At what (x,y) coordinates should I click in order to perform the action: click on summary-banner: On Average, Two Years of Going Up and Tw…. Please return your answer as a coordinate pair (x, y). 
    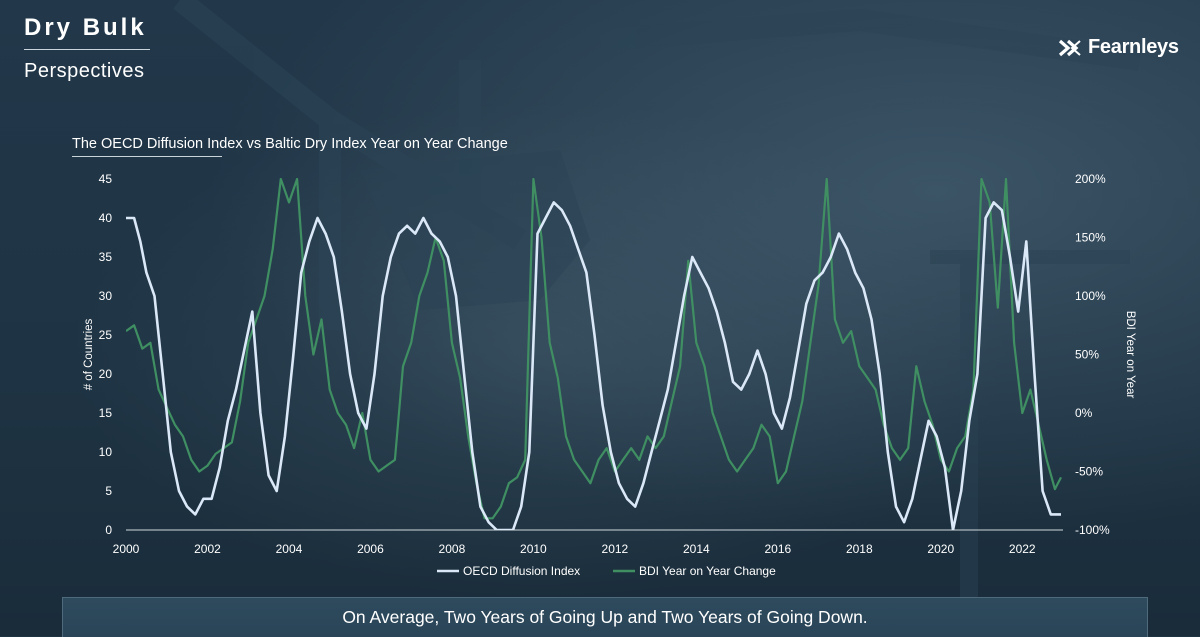
    Looking at the image, I should click on (605, 617).